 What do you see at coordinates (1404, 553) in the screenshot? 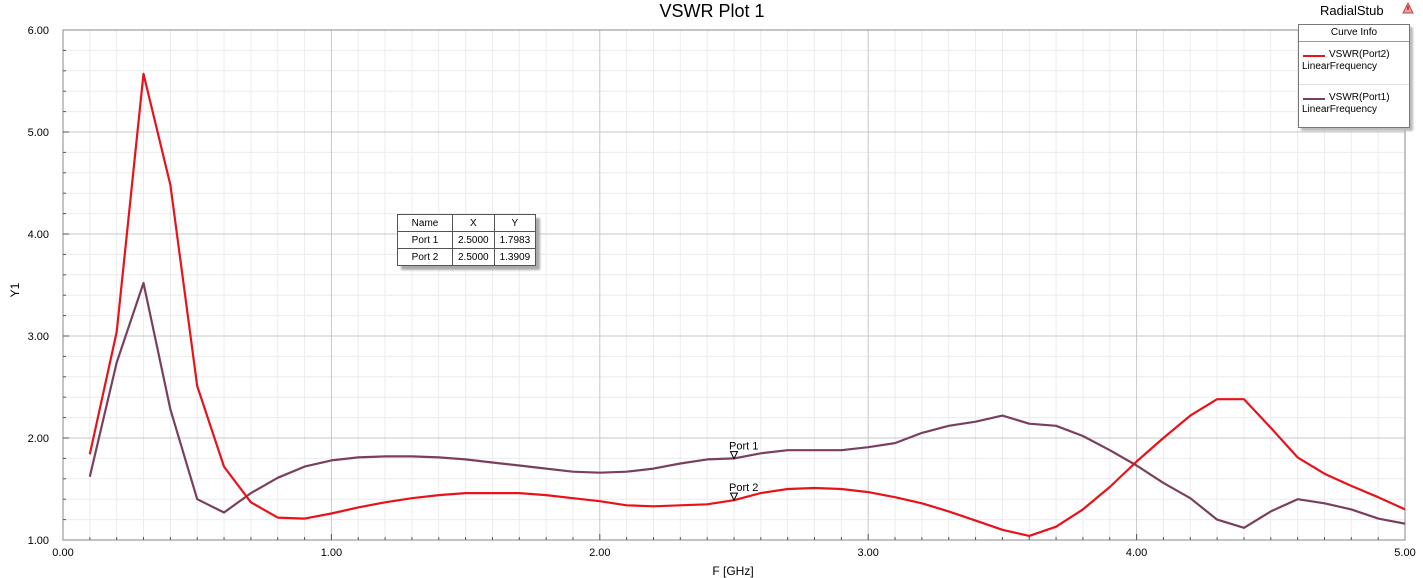
I see `x-tick-label: 5.00` at bounding box center [1404, 553].